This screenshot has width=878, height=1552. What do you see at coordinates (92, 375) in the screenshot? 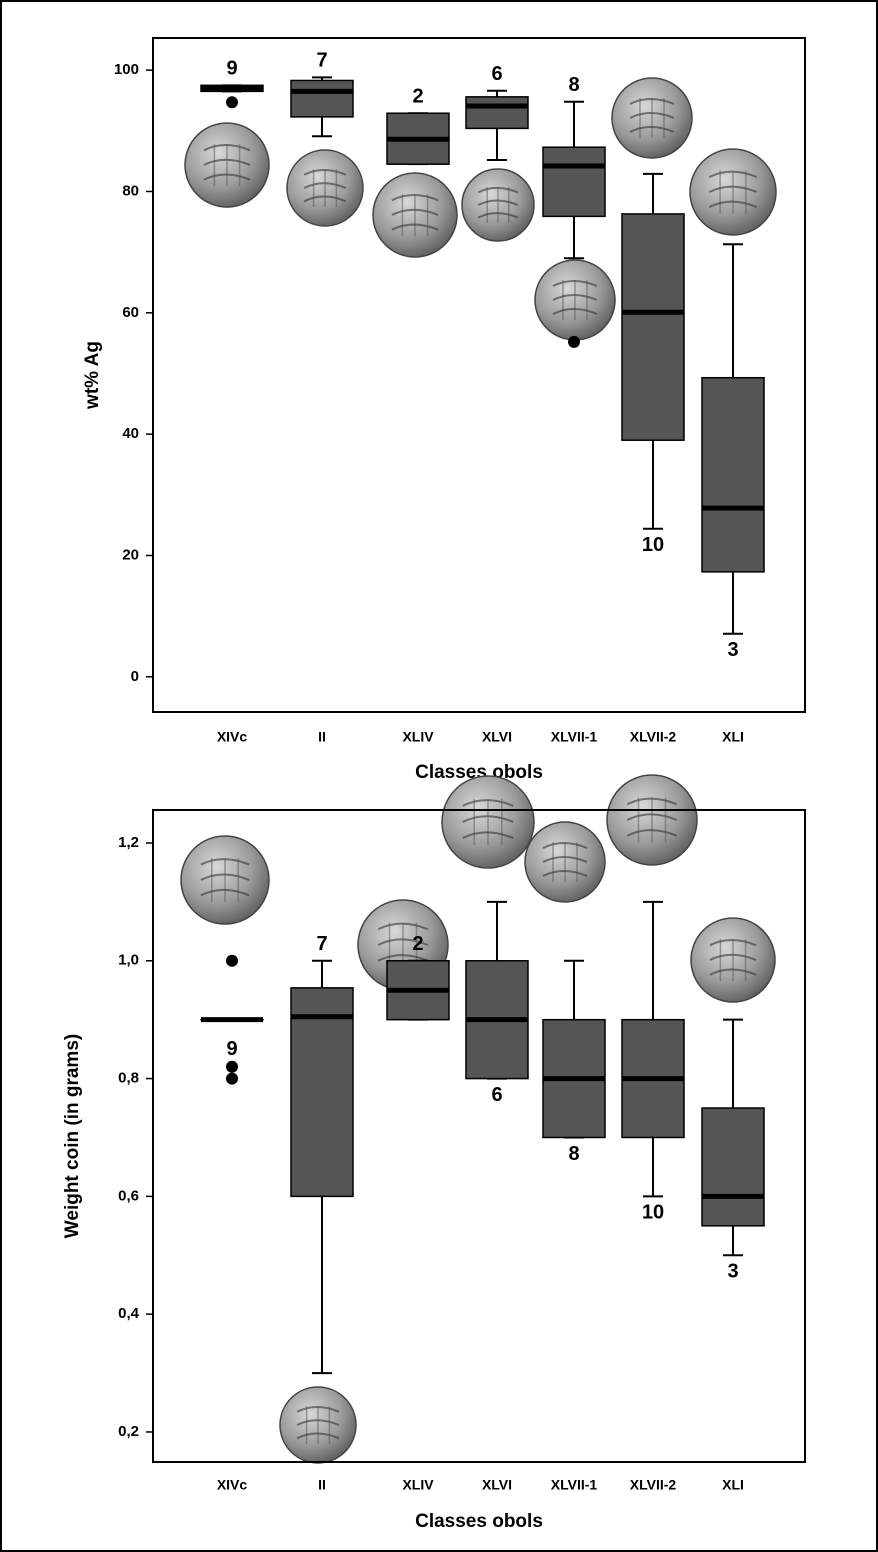
I see `y-axis-label: wt% Ag` at bounding box center [92, 375].